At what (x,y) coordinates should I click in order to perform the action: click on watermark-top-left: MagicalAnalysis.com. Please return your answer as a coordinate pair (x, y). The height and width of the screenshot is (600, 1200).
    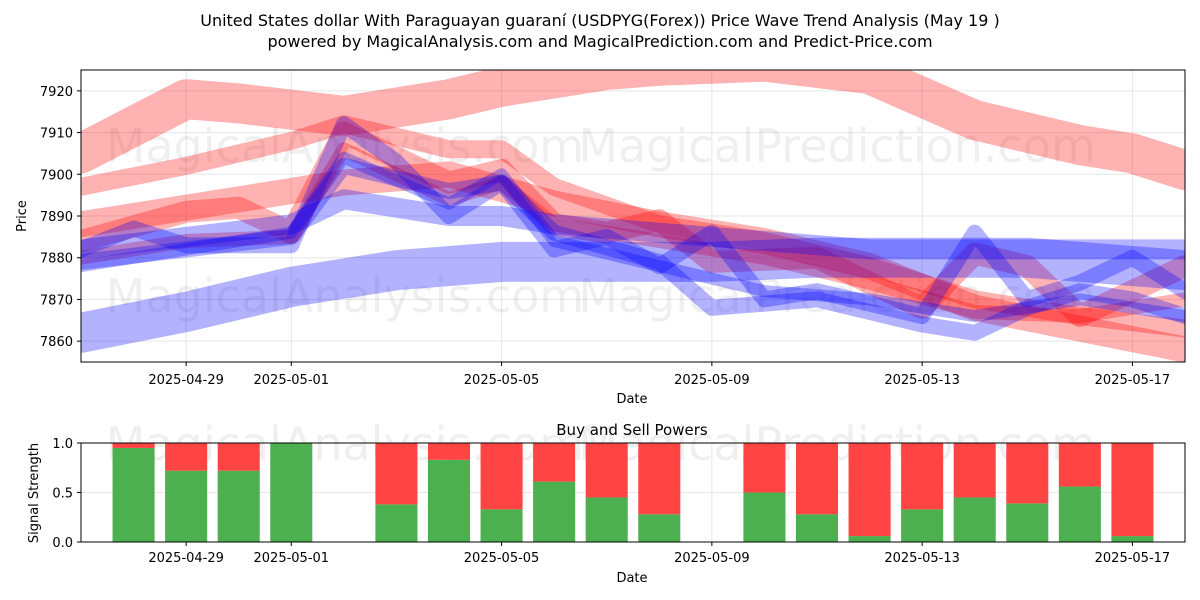
    Looking at the image, I should click on (345, 146).